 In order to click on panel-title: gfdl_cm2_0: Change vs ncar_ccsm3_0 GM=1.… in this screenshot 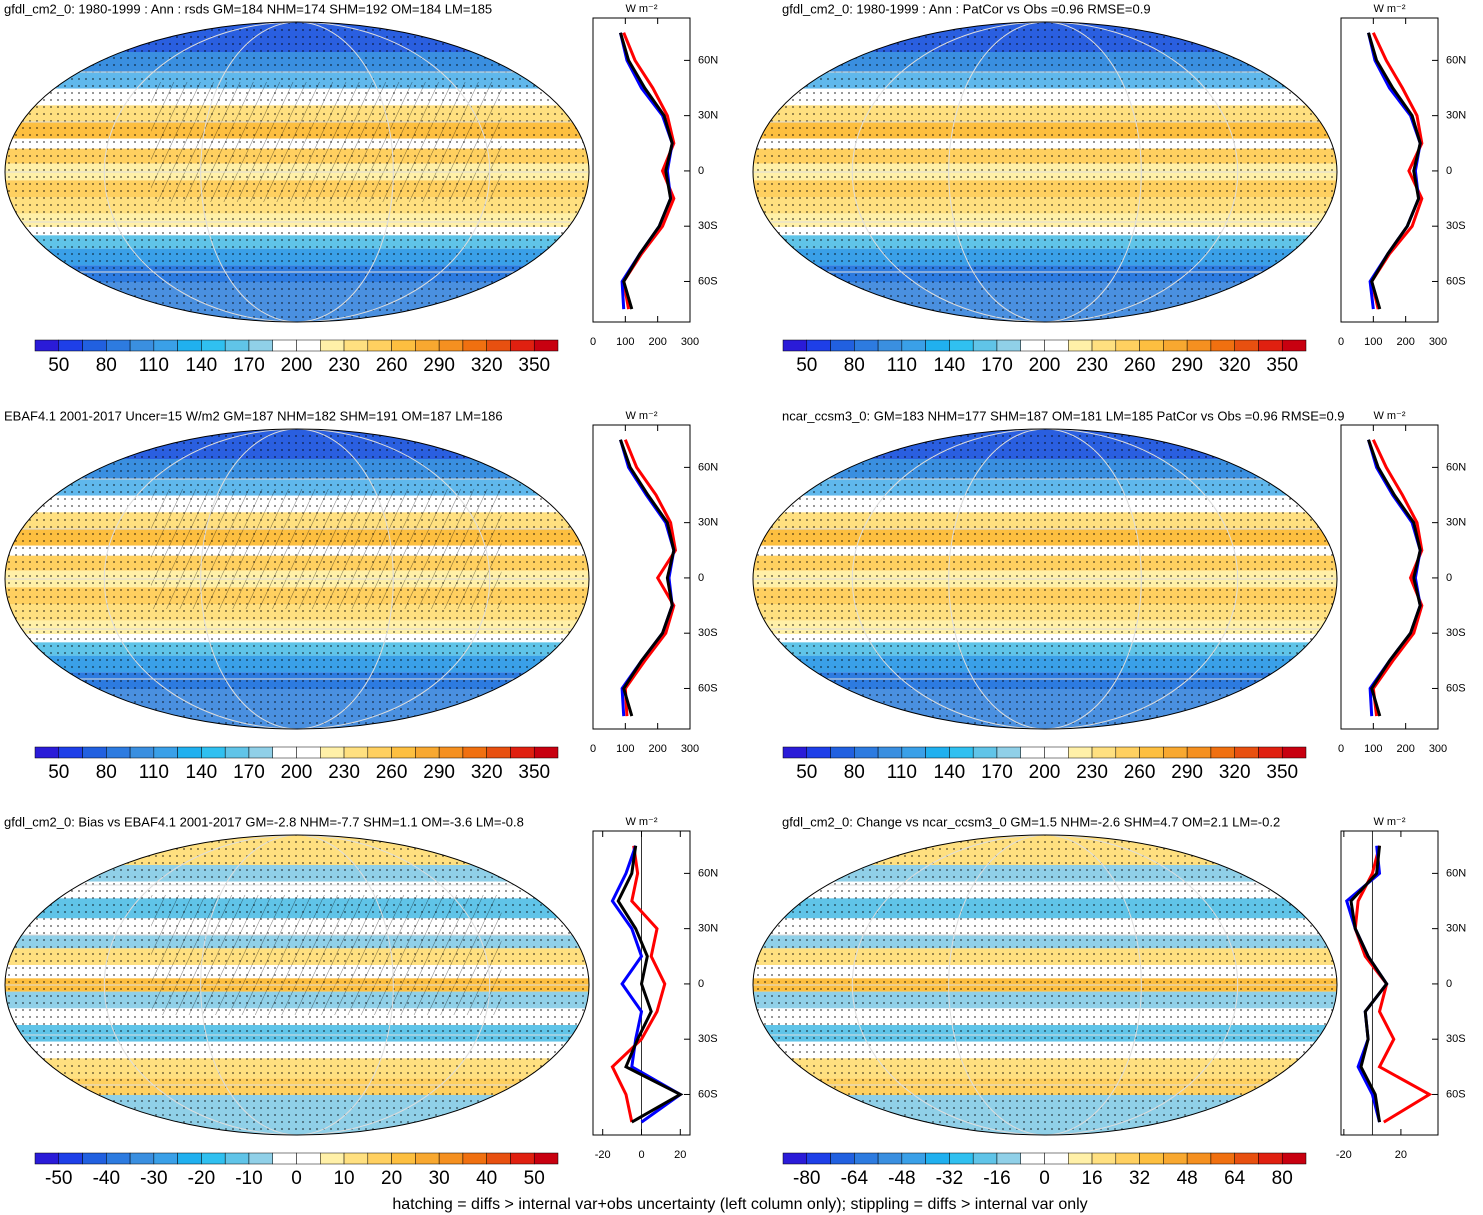, I will do `click(1031, 821)`.